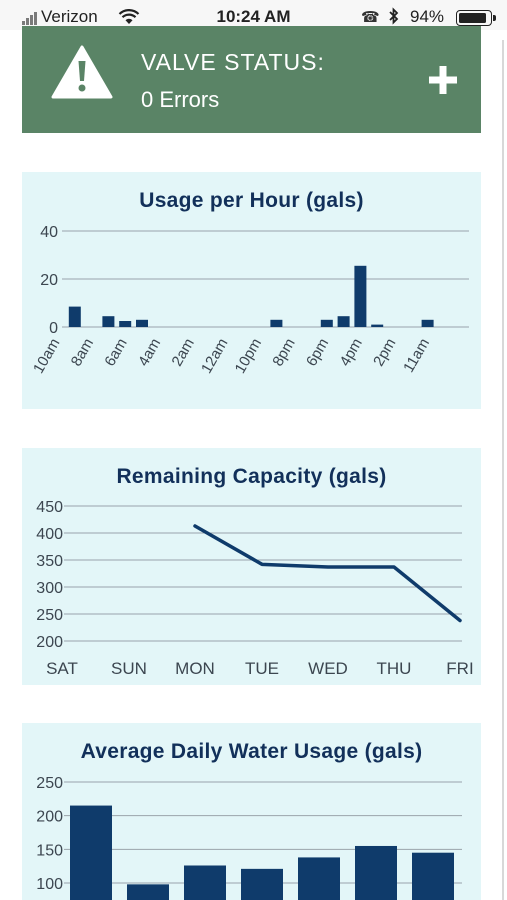  I want to click on x-tick-label: SAT, so click(62, 668).